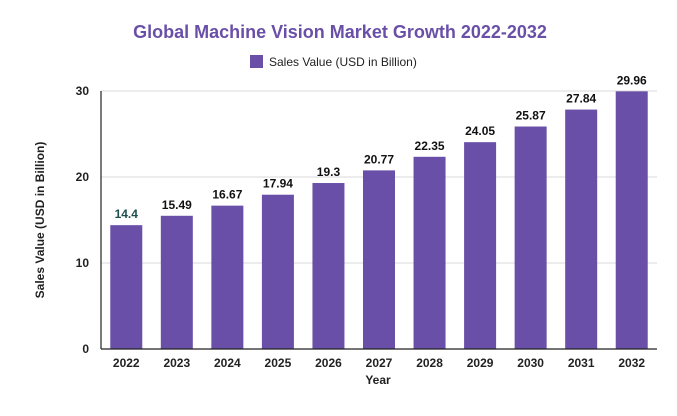  What do you see at coordinates (531, 116) in the screenshot?
I see `data-label-2030: 25.87` at bounding box center [531, 116].